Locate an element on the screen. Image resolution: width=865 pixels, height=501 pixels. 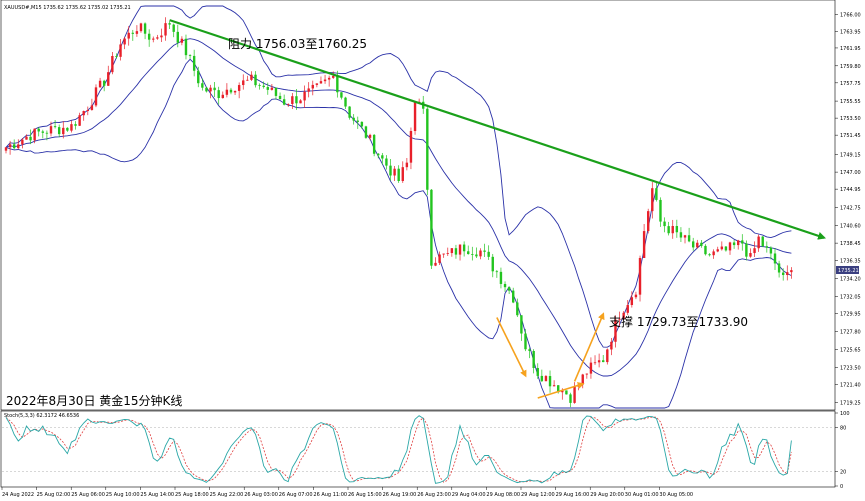
y-tick-label: 1759.80 is located at coordinates (850, 67).